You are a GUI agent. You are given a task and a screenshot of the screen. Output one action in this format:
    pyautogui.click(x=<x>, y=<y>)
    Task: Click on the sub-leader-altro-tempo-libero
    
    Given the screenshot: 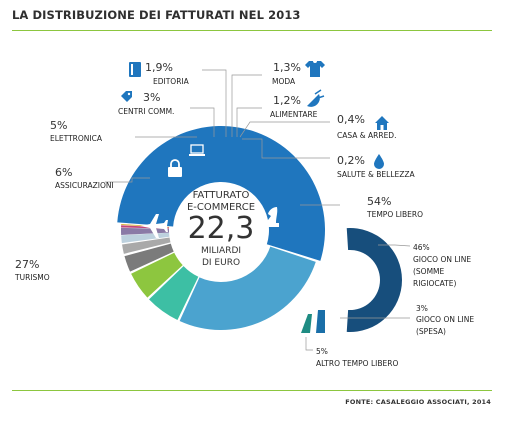 What is the action you would take?
    pyautogui.click(x=309, y=344)
    